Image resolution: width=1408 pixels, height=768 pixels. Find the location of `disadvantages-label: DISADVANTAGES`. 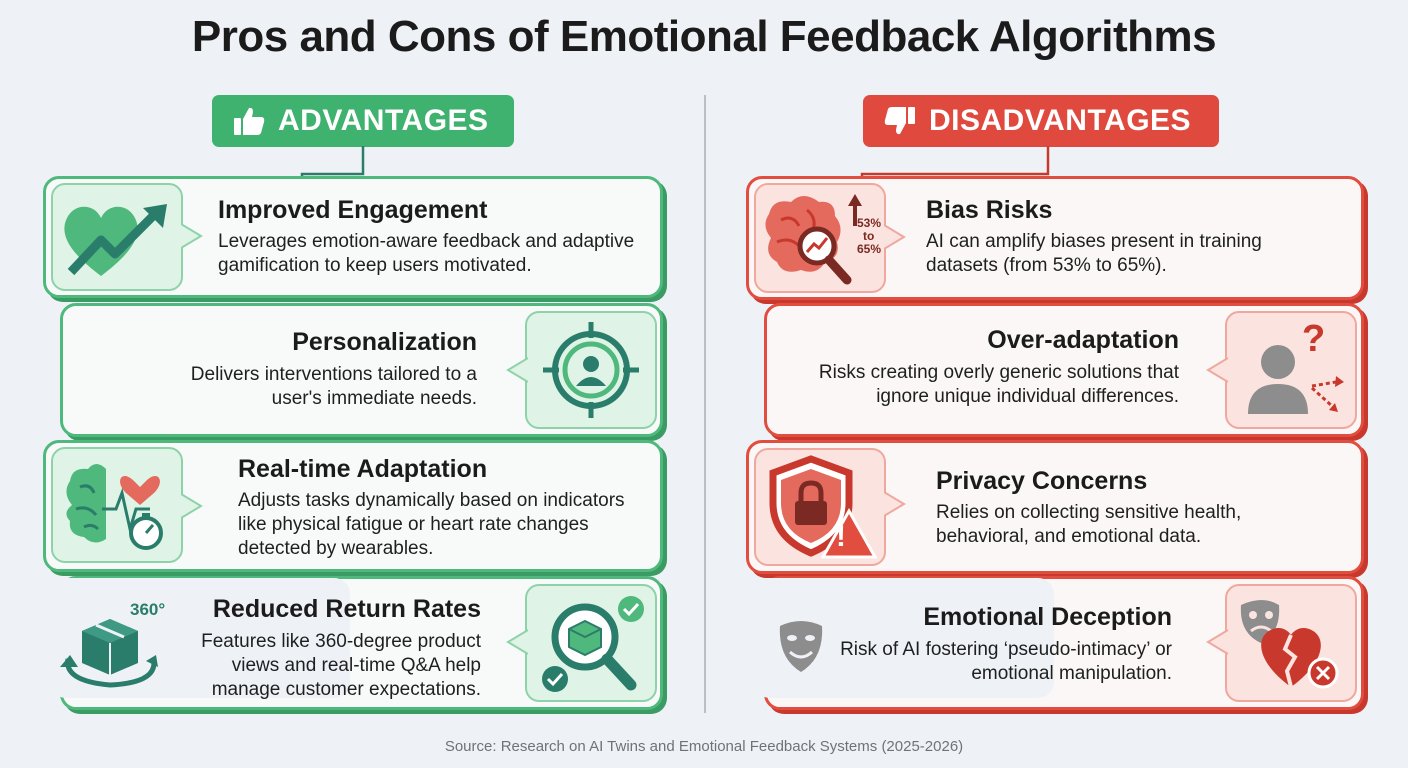

disadvantages-label: DISADVANTAGES is located at coordinates (1060, 120).